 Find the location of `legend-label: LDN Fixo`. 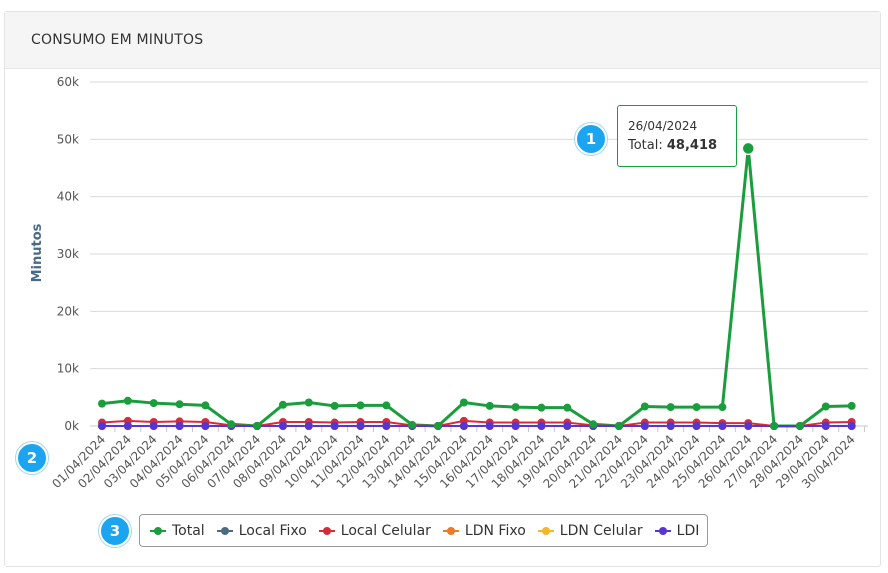

legend-label: LDN Fixo is located at coordinates (495, 530).